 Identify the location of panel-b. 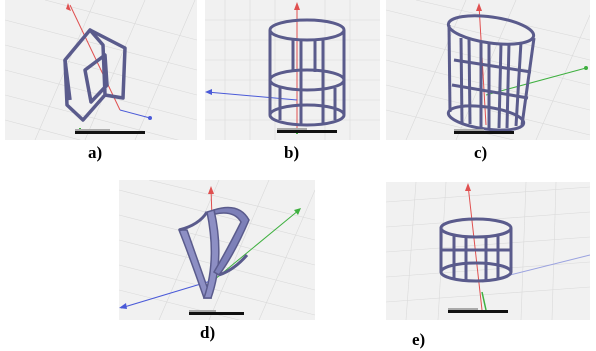
(292, 70).